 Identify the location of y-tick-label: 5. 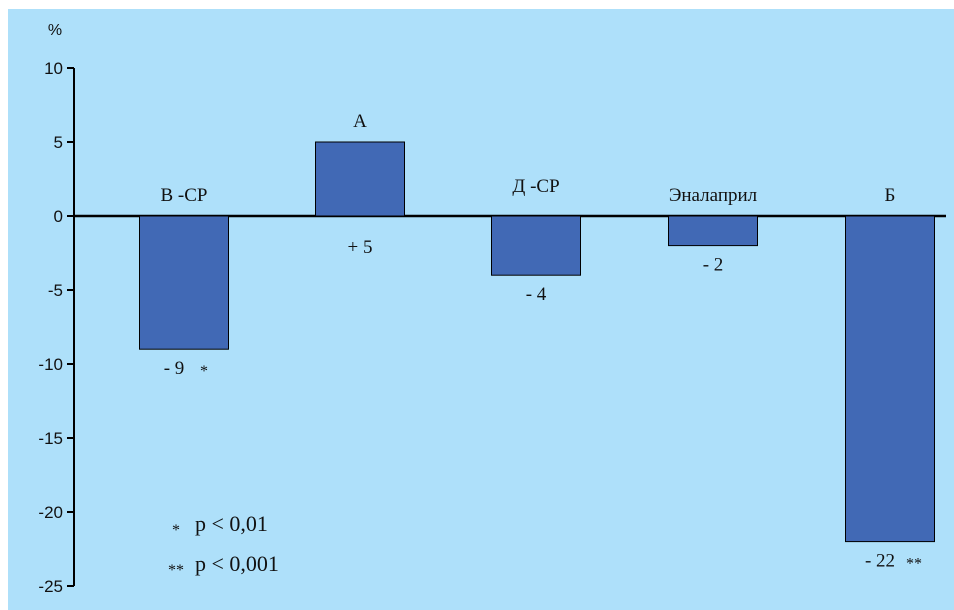
(58, 142).